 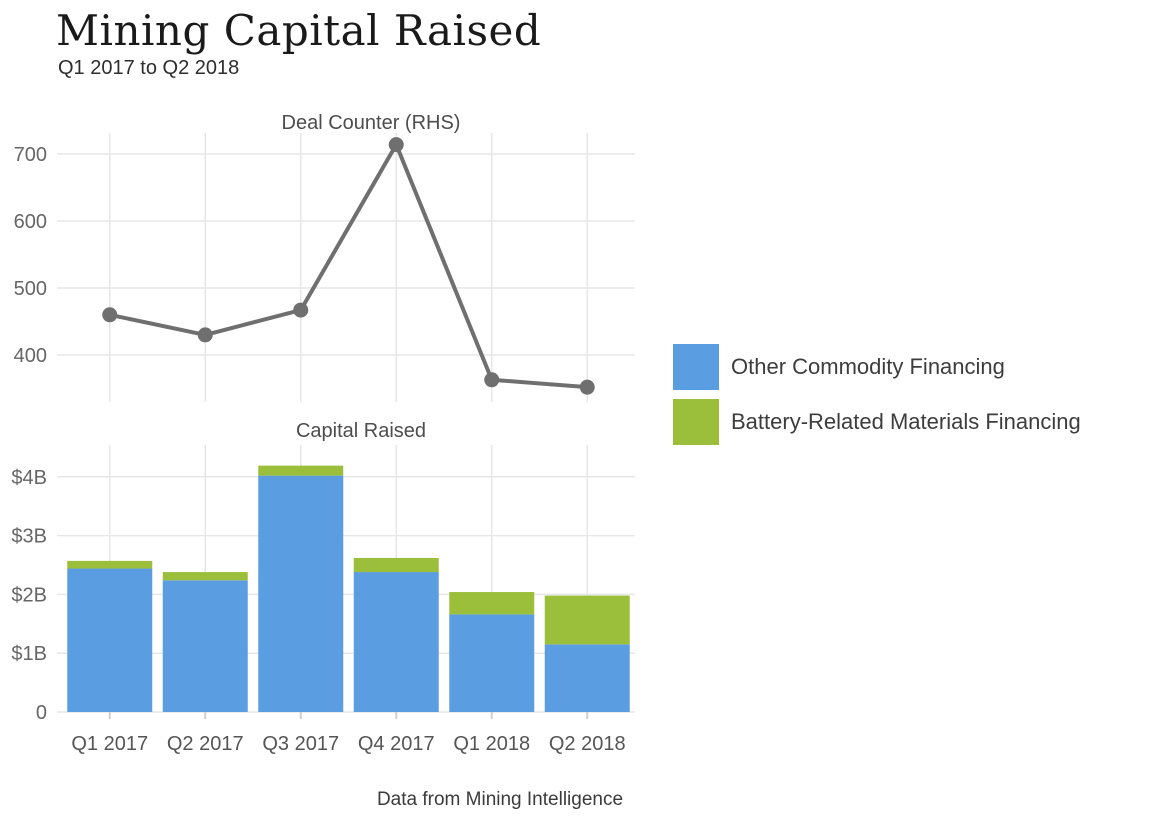 I want to click on y-tick-label: $4B, so click(x=29, y=478).